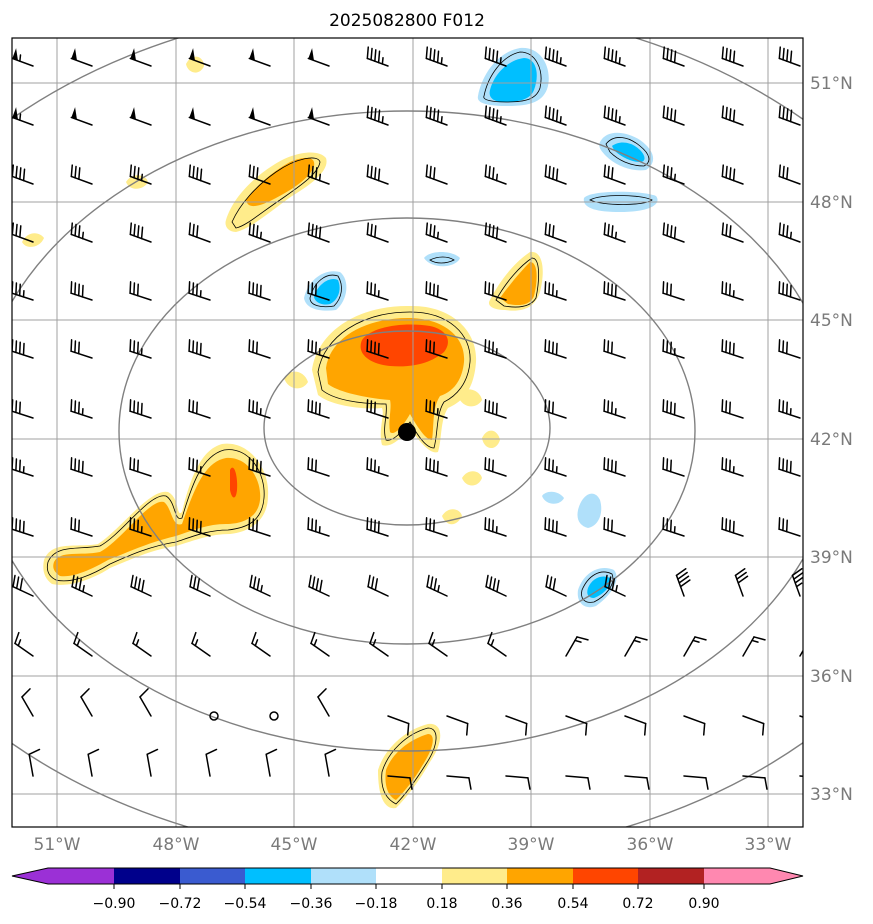 The width and height of the screenshot is (873, 924). I want to click on colorbar-tick-label: 0.18, so click(441, 904).